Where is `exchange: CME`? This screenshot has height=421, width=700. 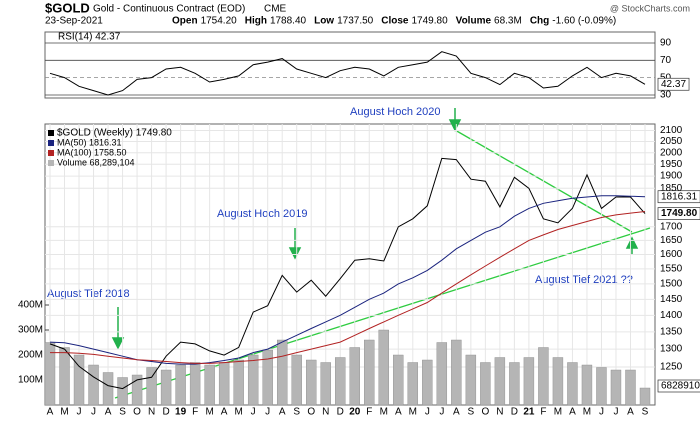
exchange: CME is located at coordinates (275, 9).